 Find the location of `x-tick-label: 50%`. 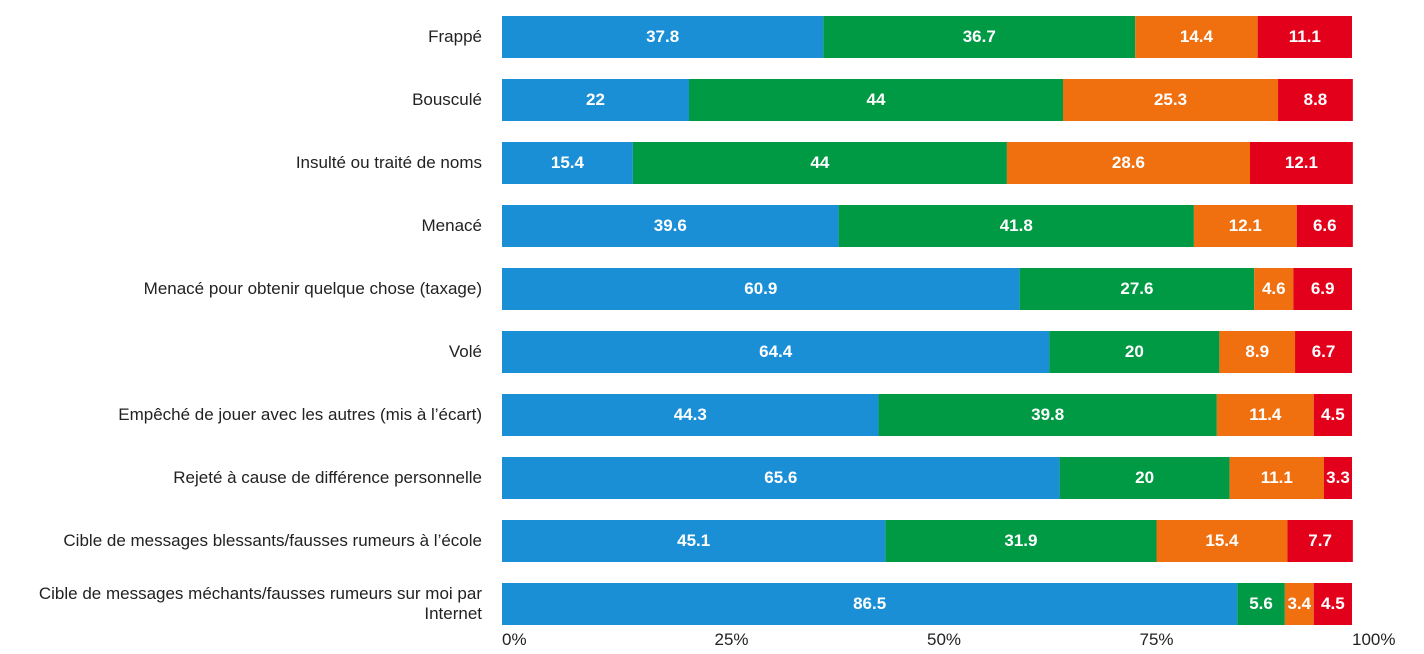

x-tick-label: 50% is located at coordinates (944, 639).